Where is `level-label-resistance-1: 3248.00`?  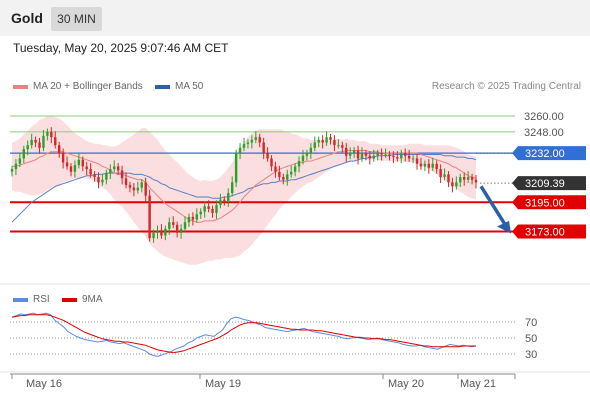
level-label-resistance-1: 3248.00 is located at coordinates (544, 133).